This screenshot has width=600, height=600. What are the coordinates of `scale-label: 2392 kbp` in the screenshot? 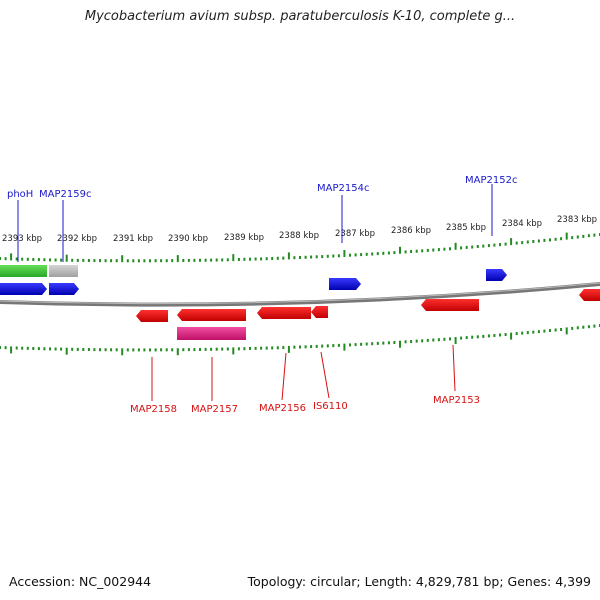 It's located at (77, 239).